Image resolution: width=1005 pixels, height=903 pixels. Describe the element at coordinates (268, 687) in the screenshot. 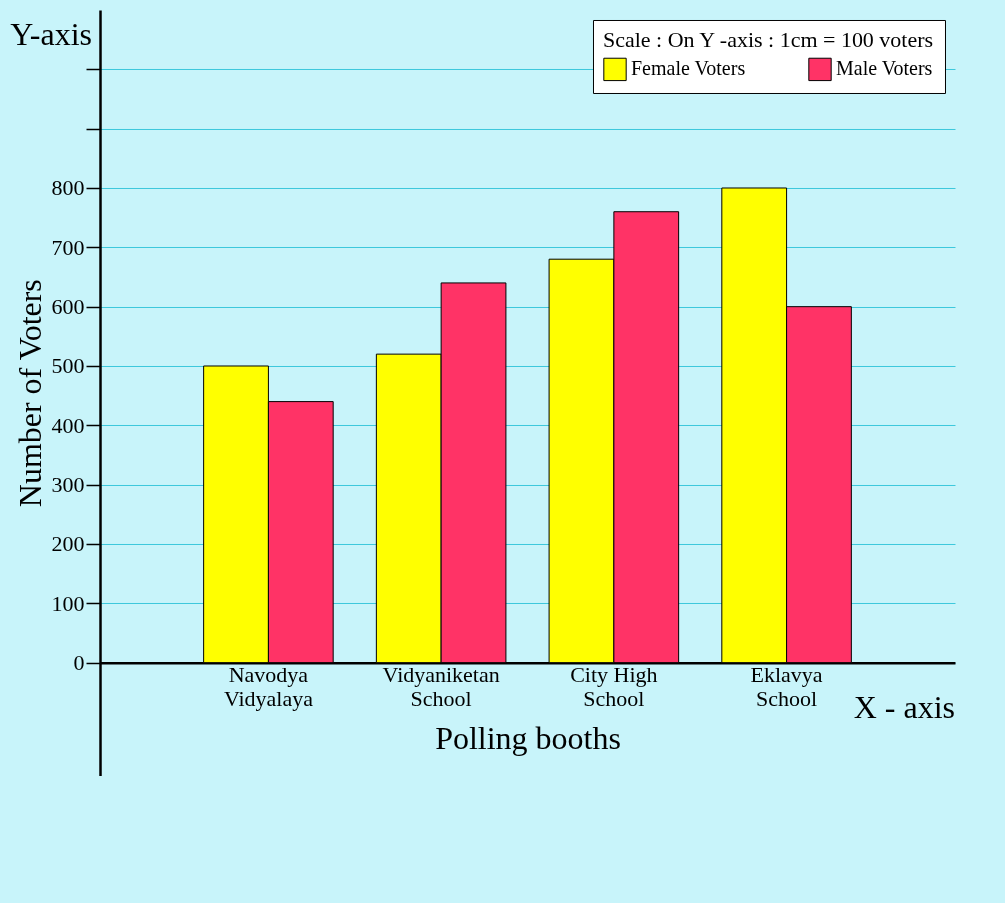

I see `x-tick-label: Navodya Vidyalaya` at that location.